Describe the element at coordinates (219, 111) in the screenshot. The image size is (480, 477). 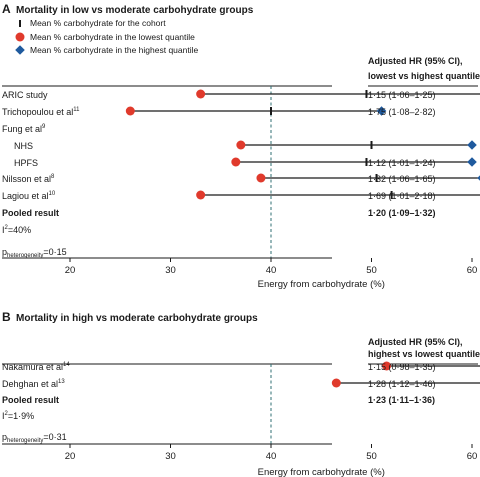
I see `study-row: Trichopoulou et al11 1·75 (1·08–2·82)` at that location.